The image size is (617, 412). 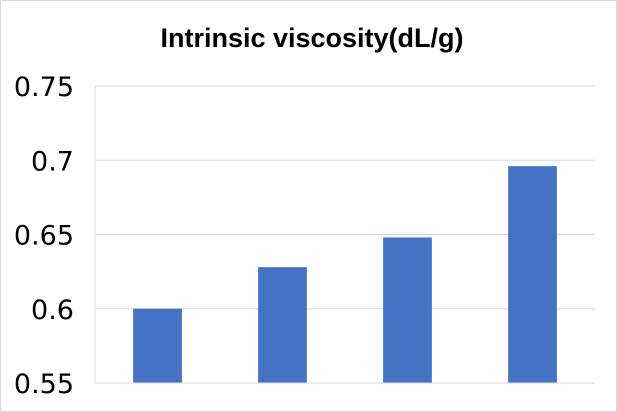 What do you see at coordinates (311, 38) in the screenshot?
I see `chart-title: Intrinsic viscosity(dL/g)` at bounding box center [311, 38].